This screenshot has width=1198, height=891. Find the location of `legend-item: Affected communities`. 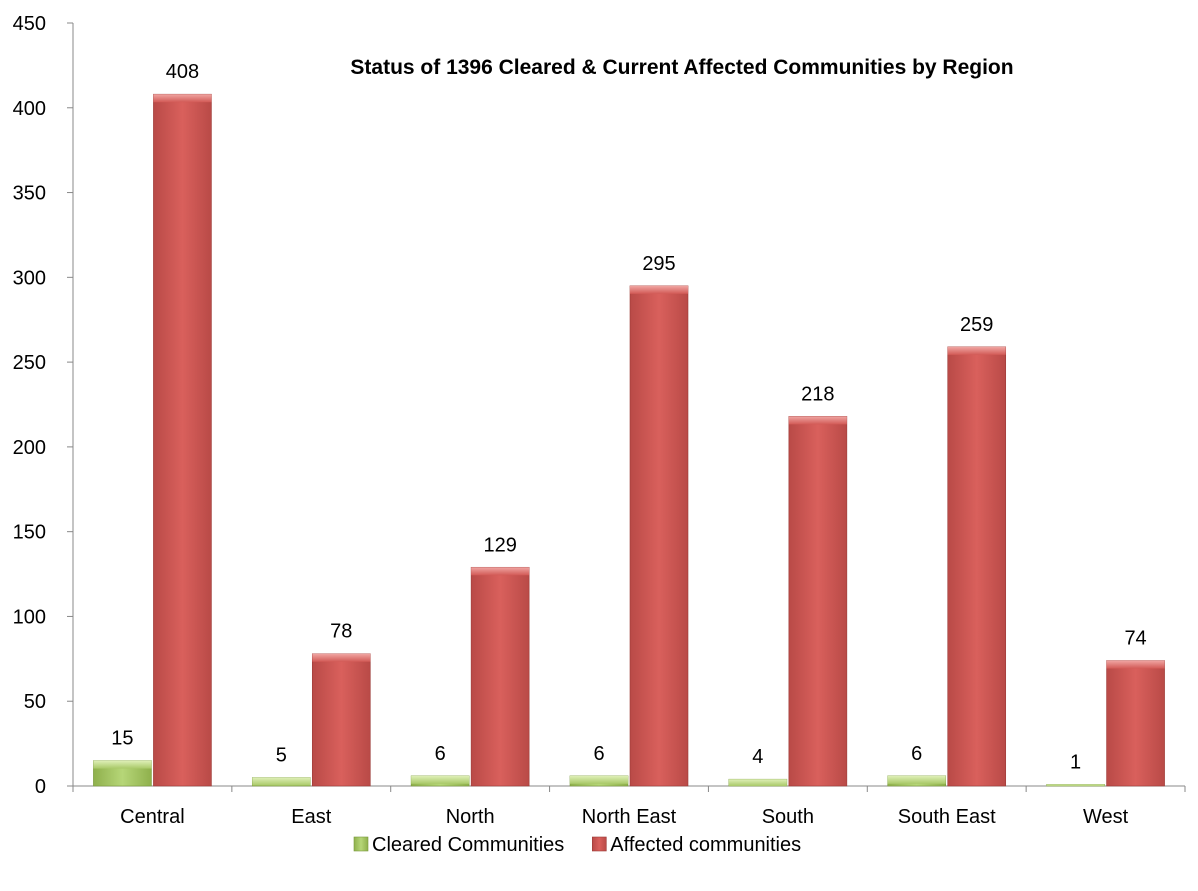

legend-item: Affected communities is located at coordinates (696, 845).